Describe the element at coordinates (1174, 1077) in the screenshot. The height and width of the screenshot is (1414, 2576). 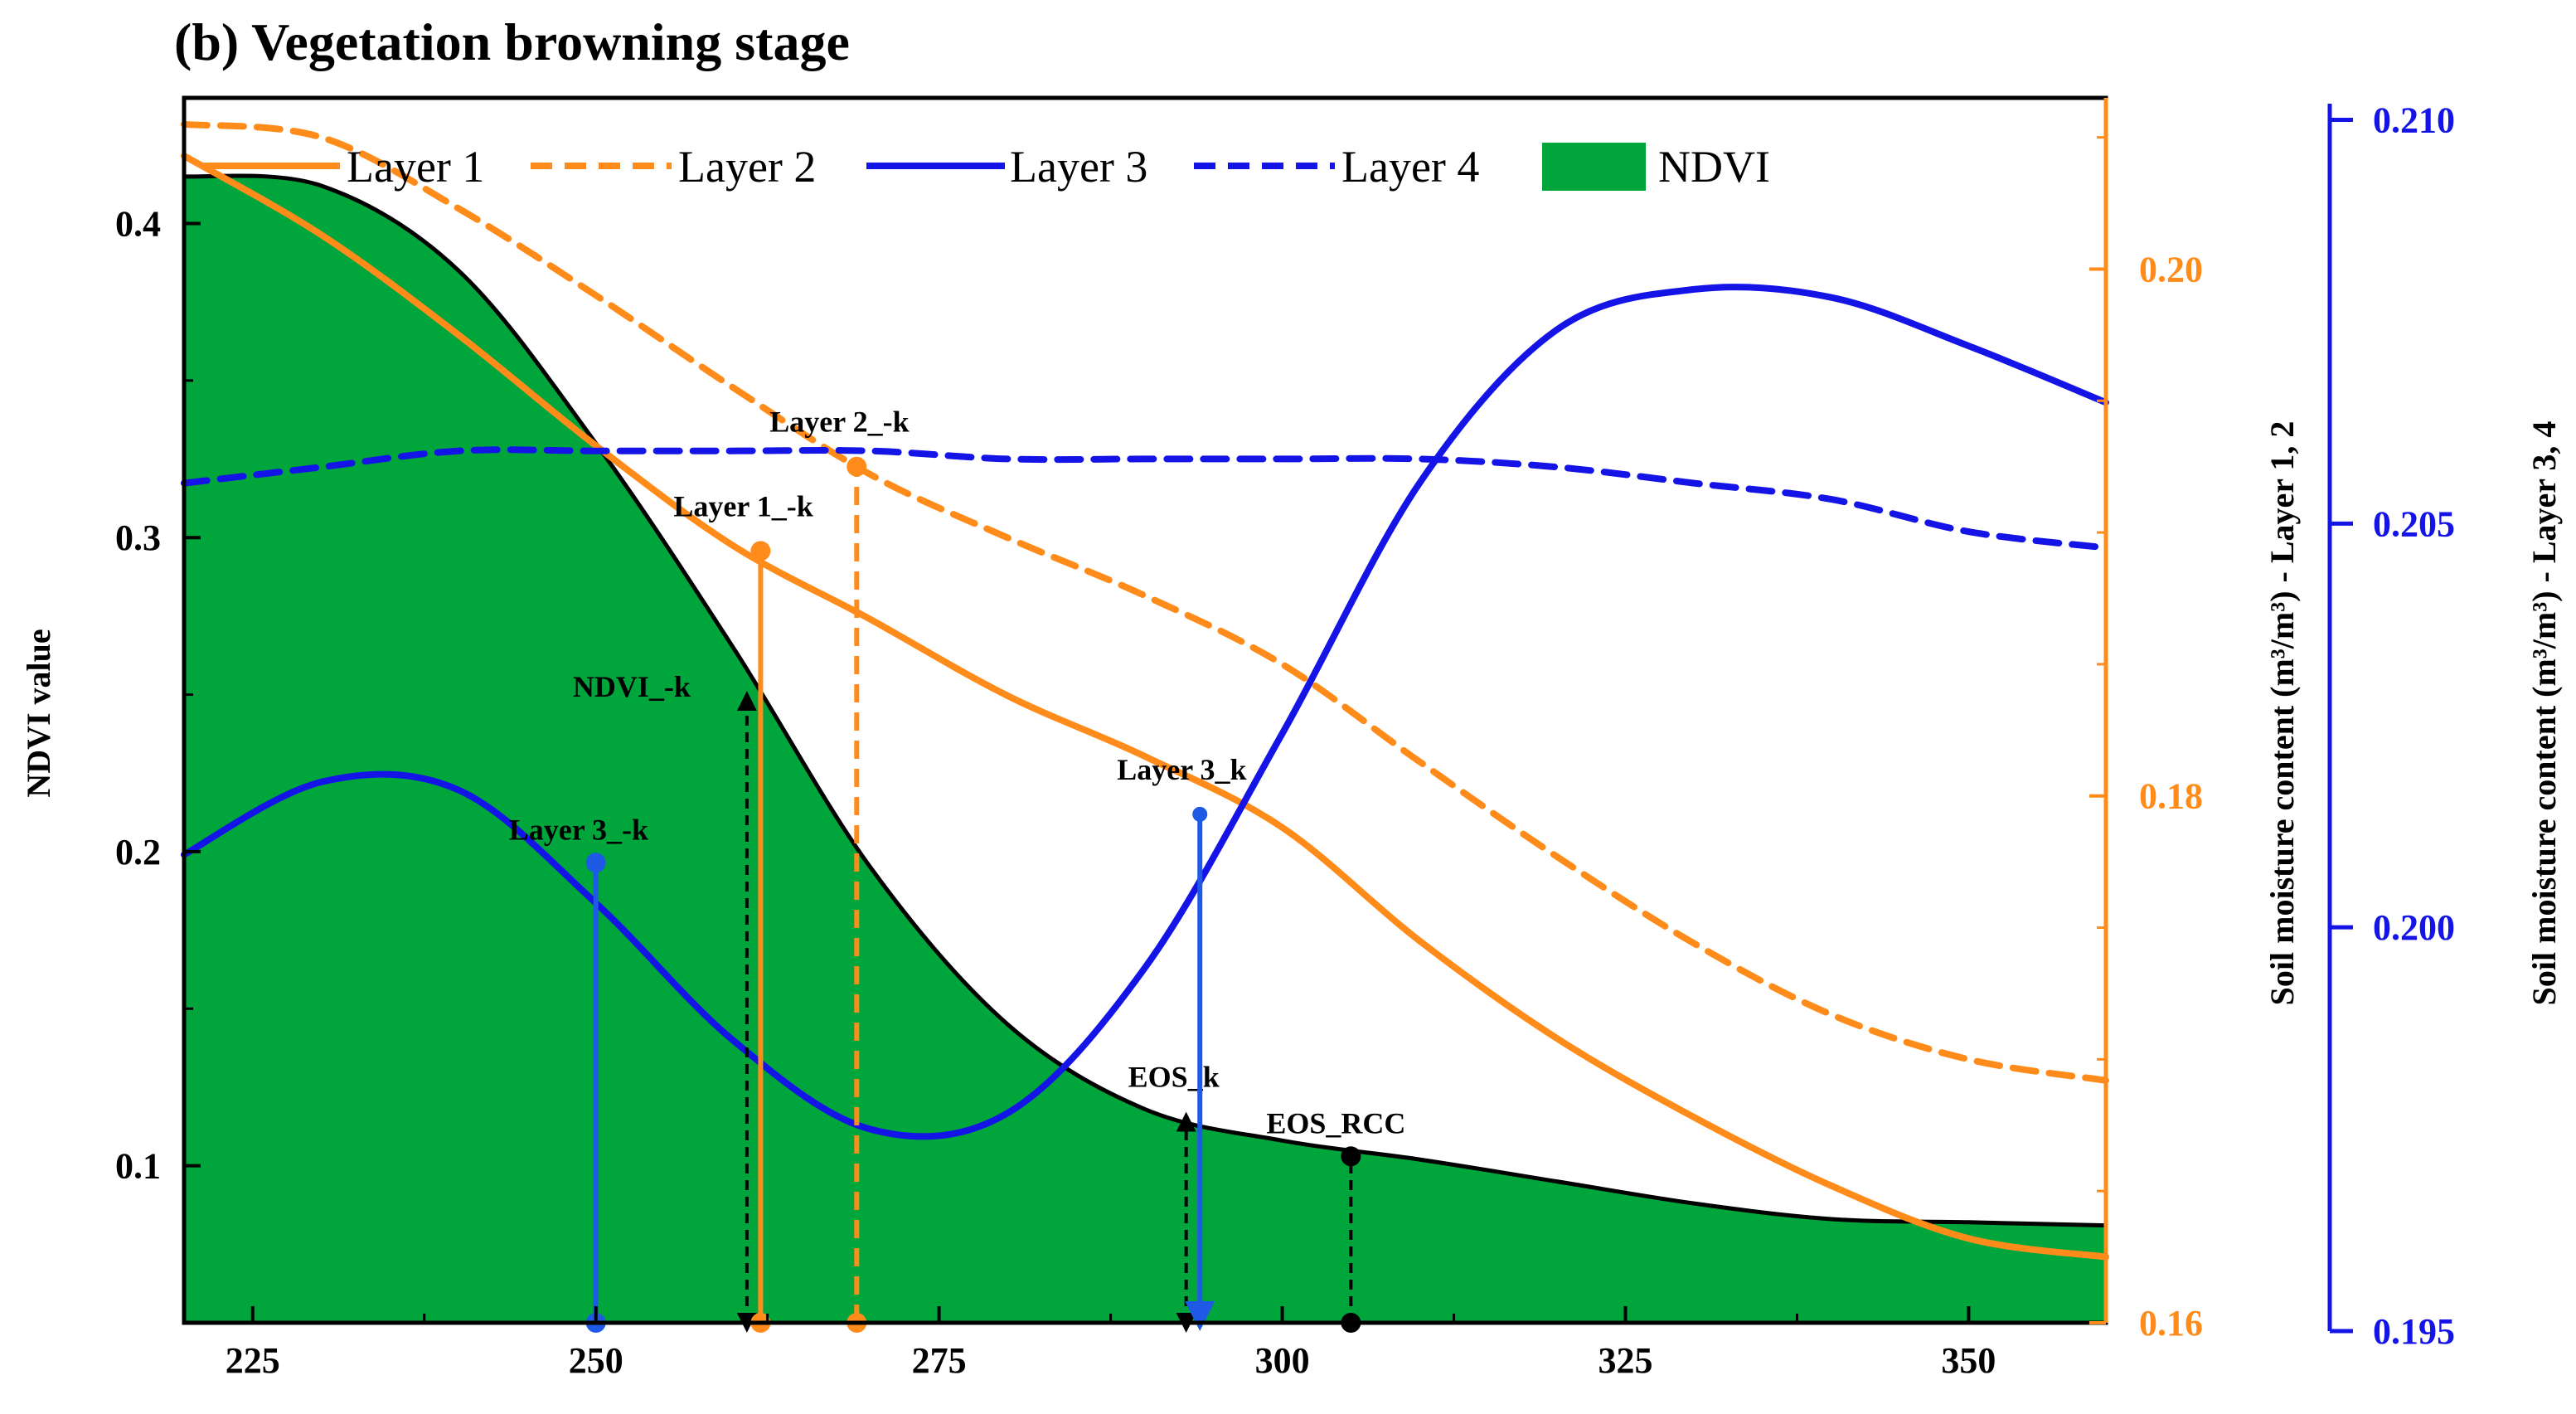
I see `marker-4-label: EOS_k` at that location.